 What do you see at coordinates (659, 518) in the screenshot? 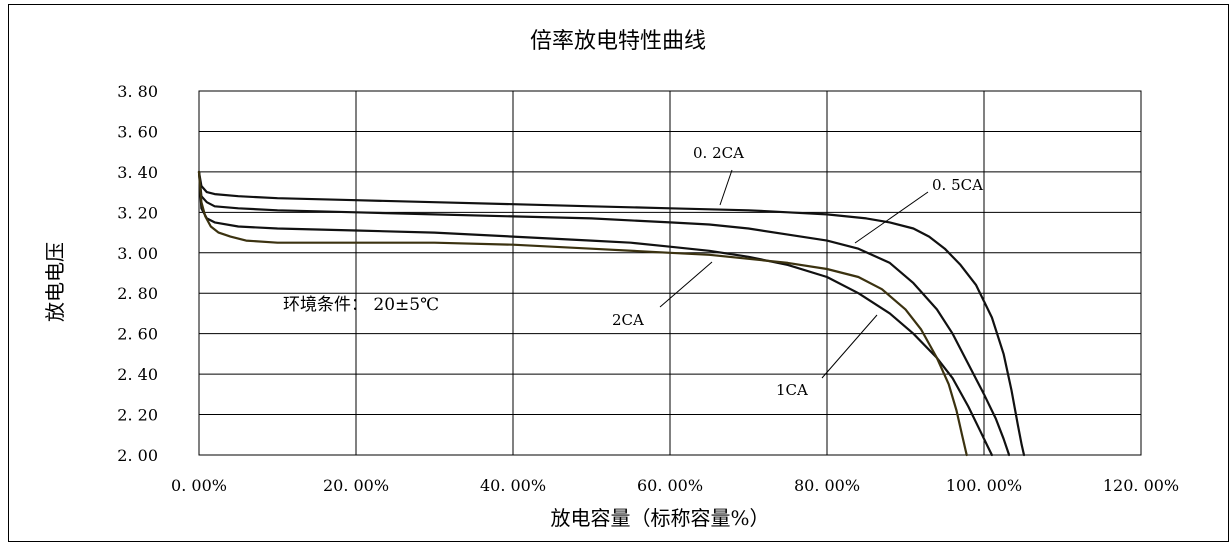
I see `x-axis-title: 放电容量（标称容量%）` at bounding box center [659, 518].